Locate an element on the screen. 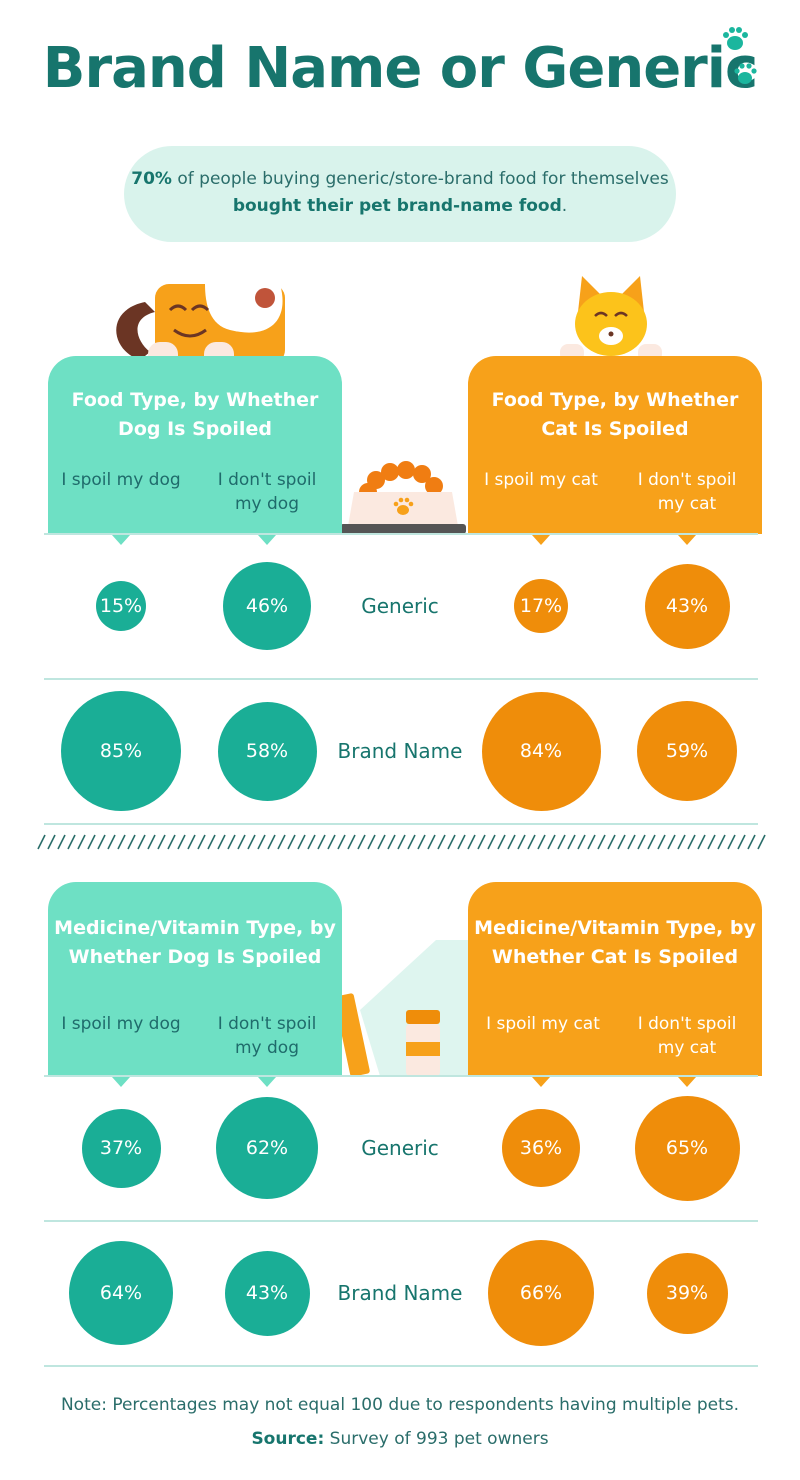 This screenshot has width=800, height=1480. data-bubble: 85% is located at coordinates (121, 751).